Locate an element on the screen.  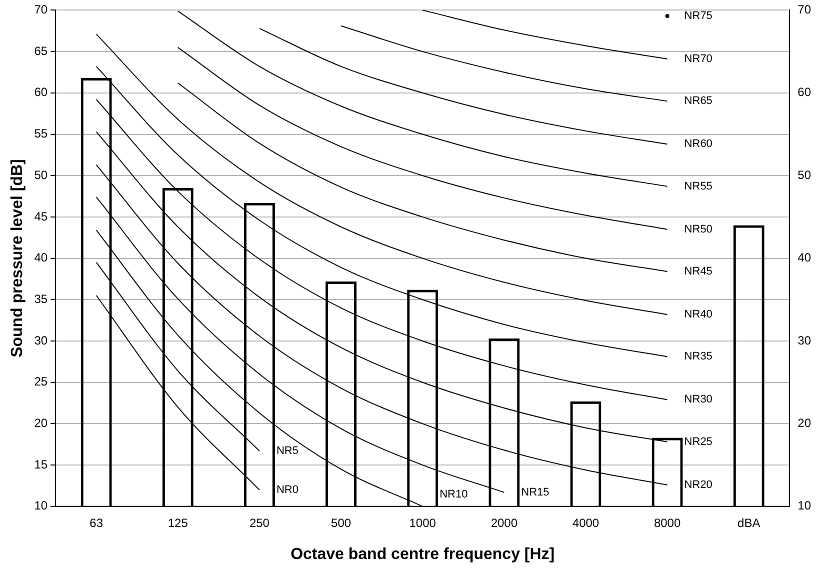
x-tick-label: 8000 is located at coordinates (667, 523).